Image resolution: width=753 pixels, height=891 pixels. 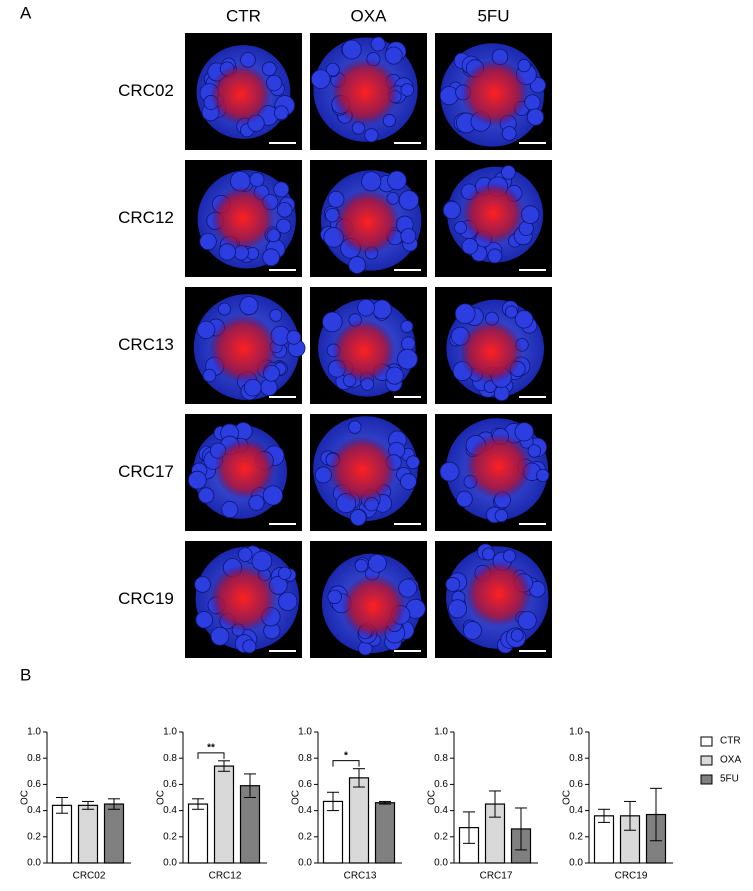 I want to click on column-header: CTR, so click(x=243, y=15).